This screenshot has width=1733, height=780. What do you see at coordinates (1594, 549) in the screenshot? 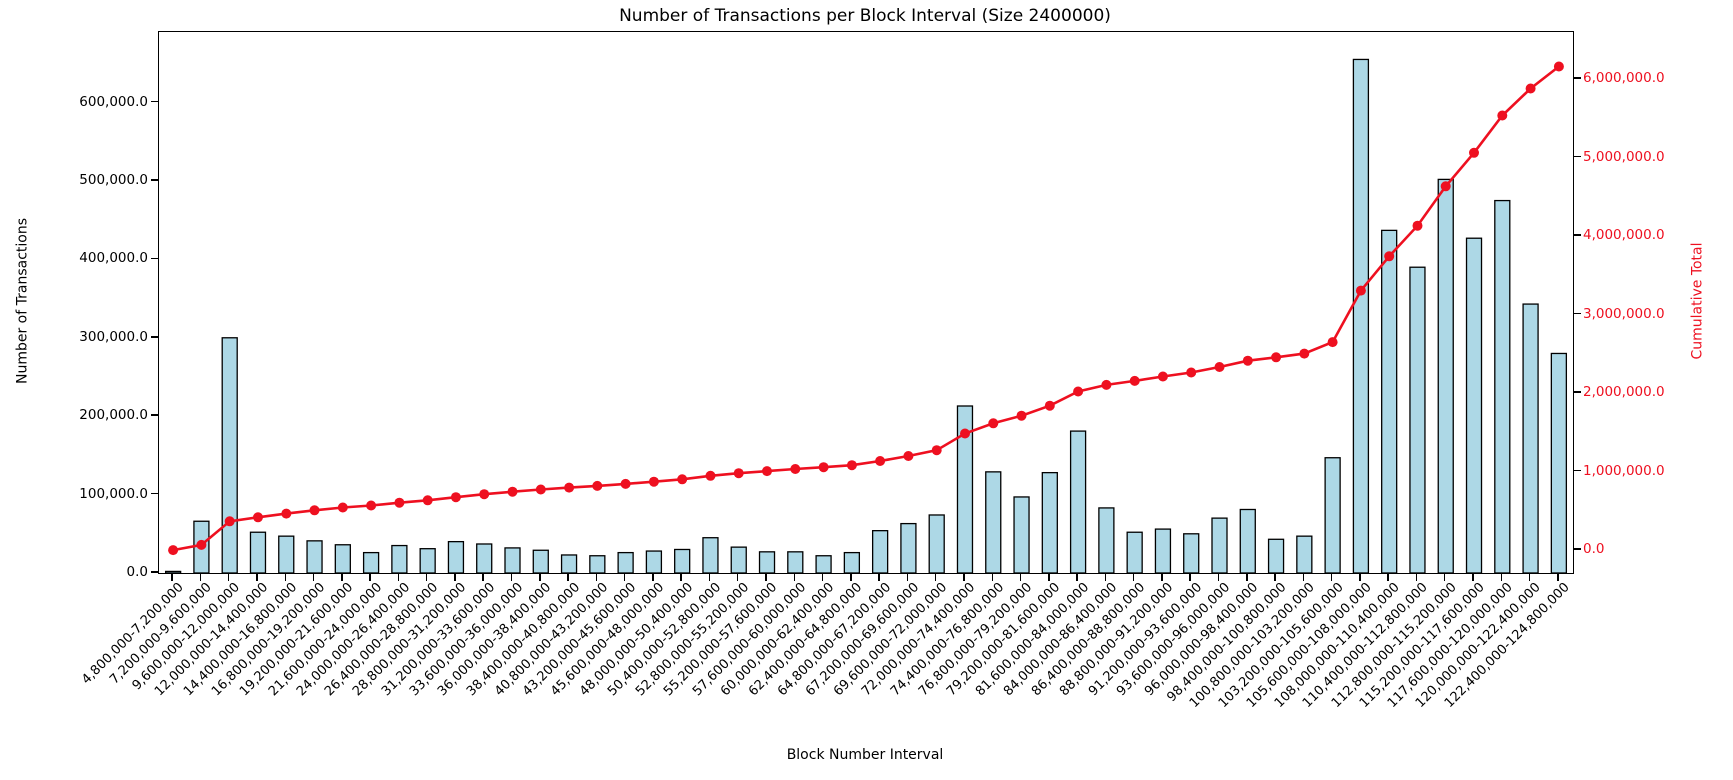
I see `right-tick-label: 0.0` at bounding box center [1594, 549].